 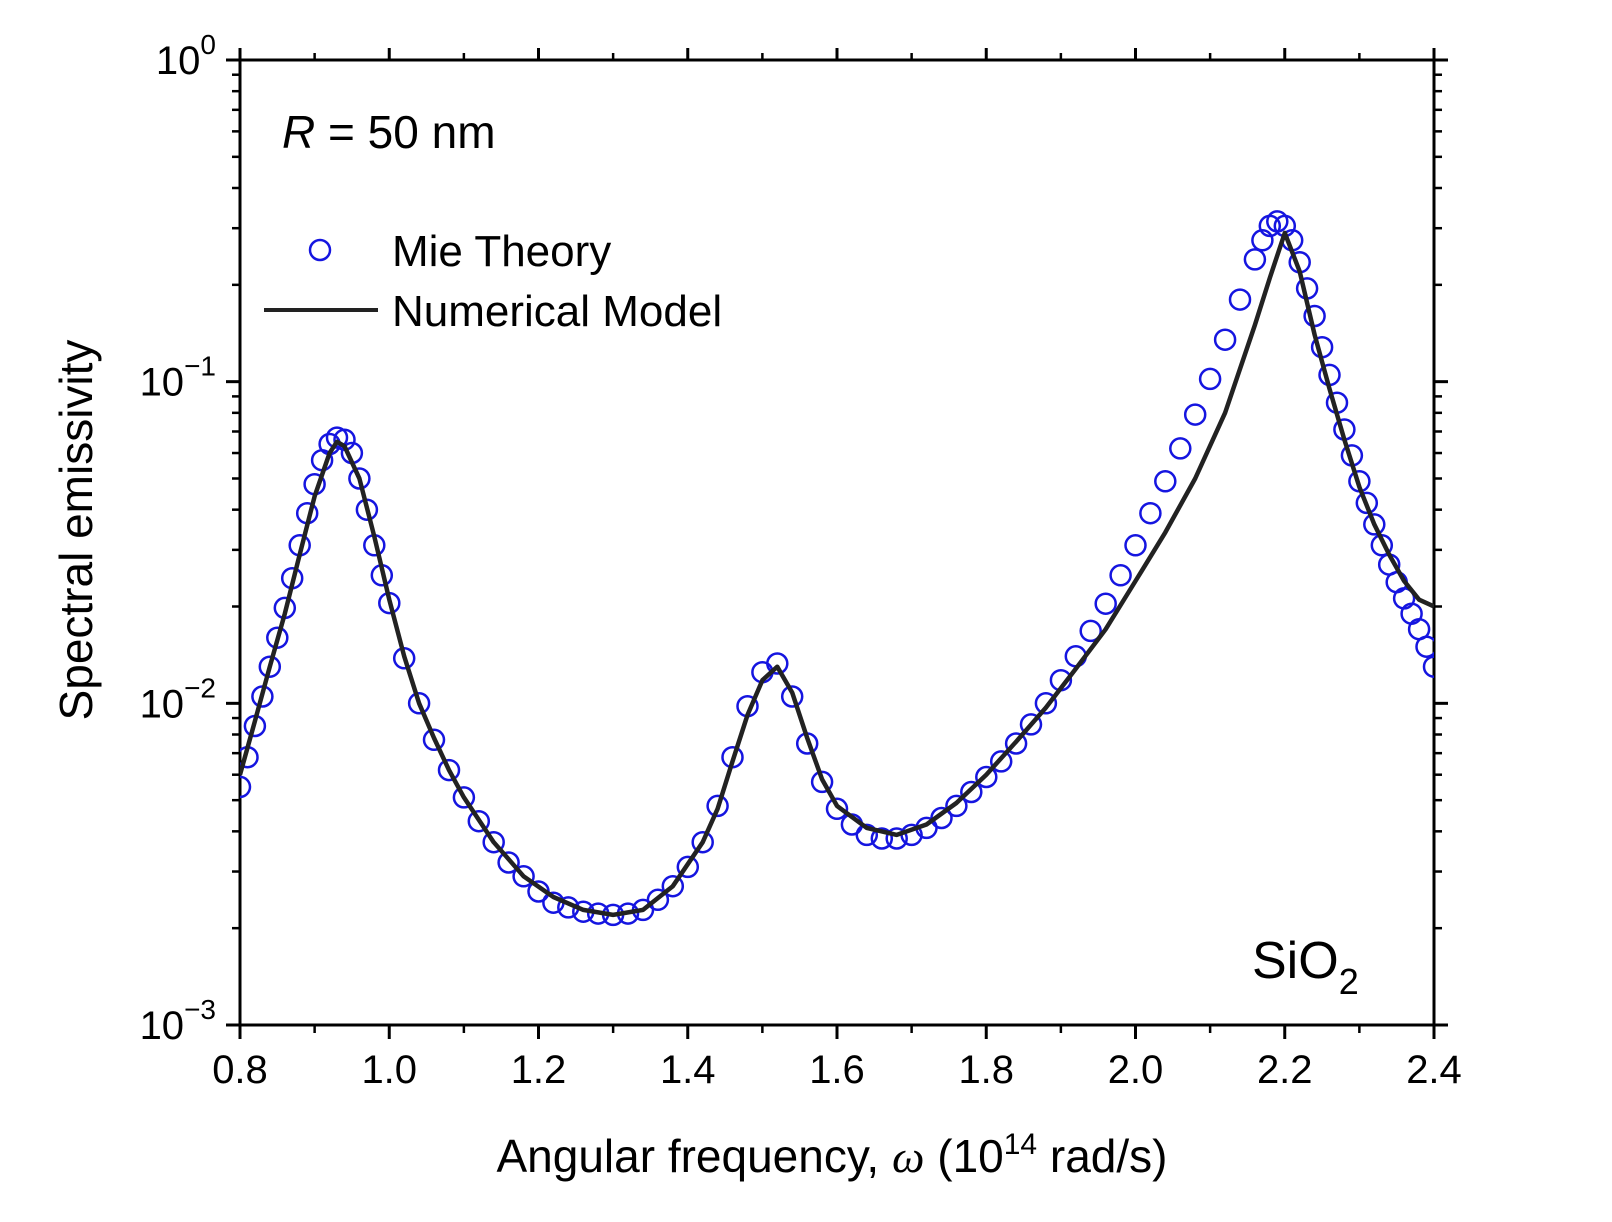 I want to click on x-axis-title-unit-after: rad/s), so click(x=1102, y=1156).